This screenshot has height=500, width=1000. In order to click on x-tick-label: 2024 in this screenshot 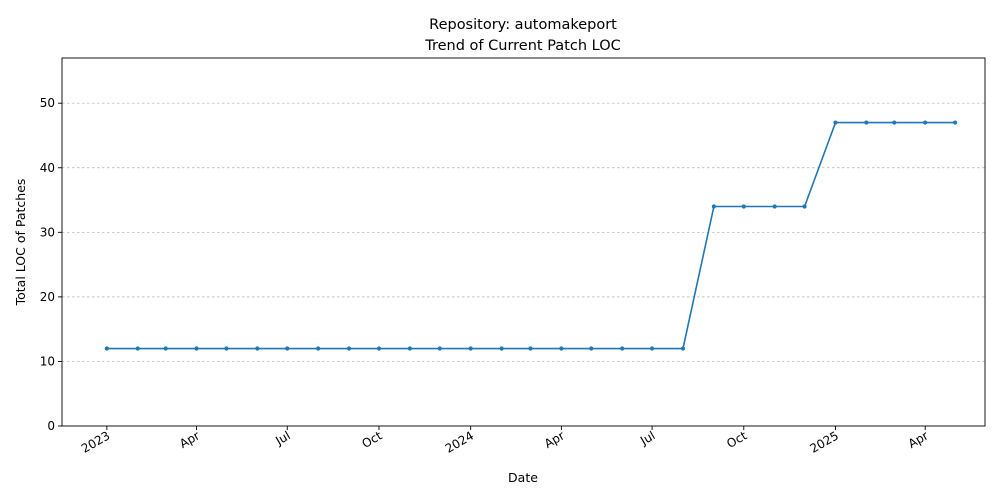, I will do `click(459, 441)`.